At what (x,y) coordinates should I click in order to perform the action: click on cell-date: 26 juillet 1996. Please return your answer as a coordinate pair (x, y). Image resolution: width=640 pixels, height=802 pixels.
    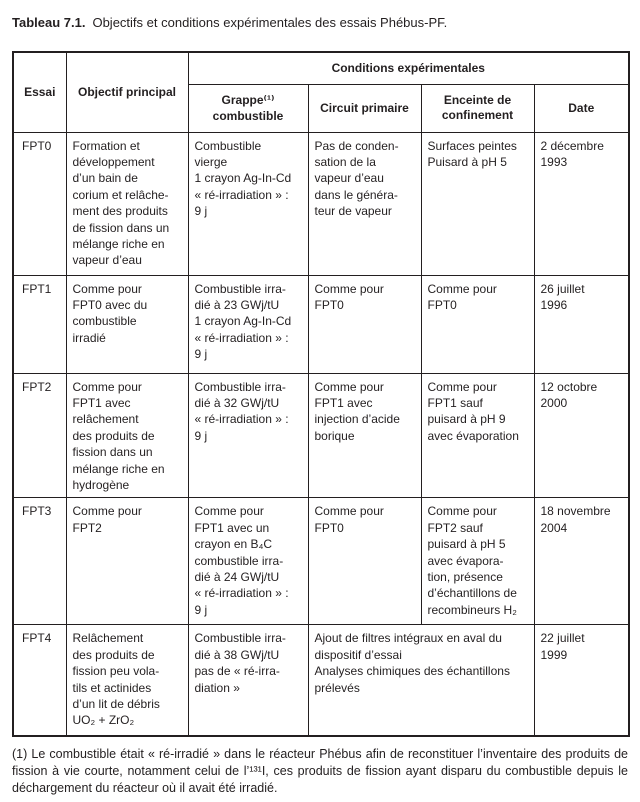
    Looking at the image, I should click on (581, 324).